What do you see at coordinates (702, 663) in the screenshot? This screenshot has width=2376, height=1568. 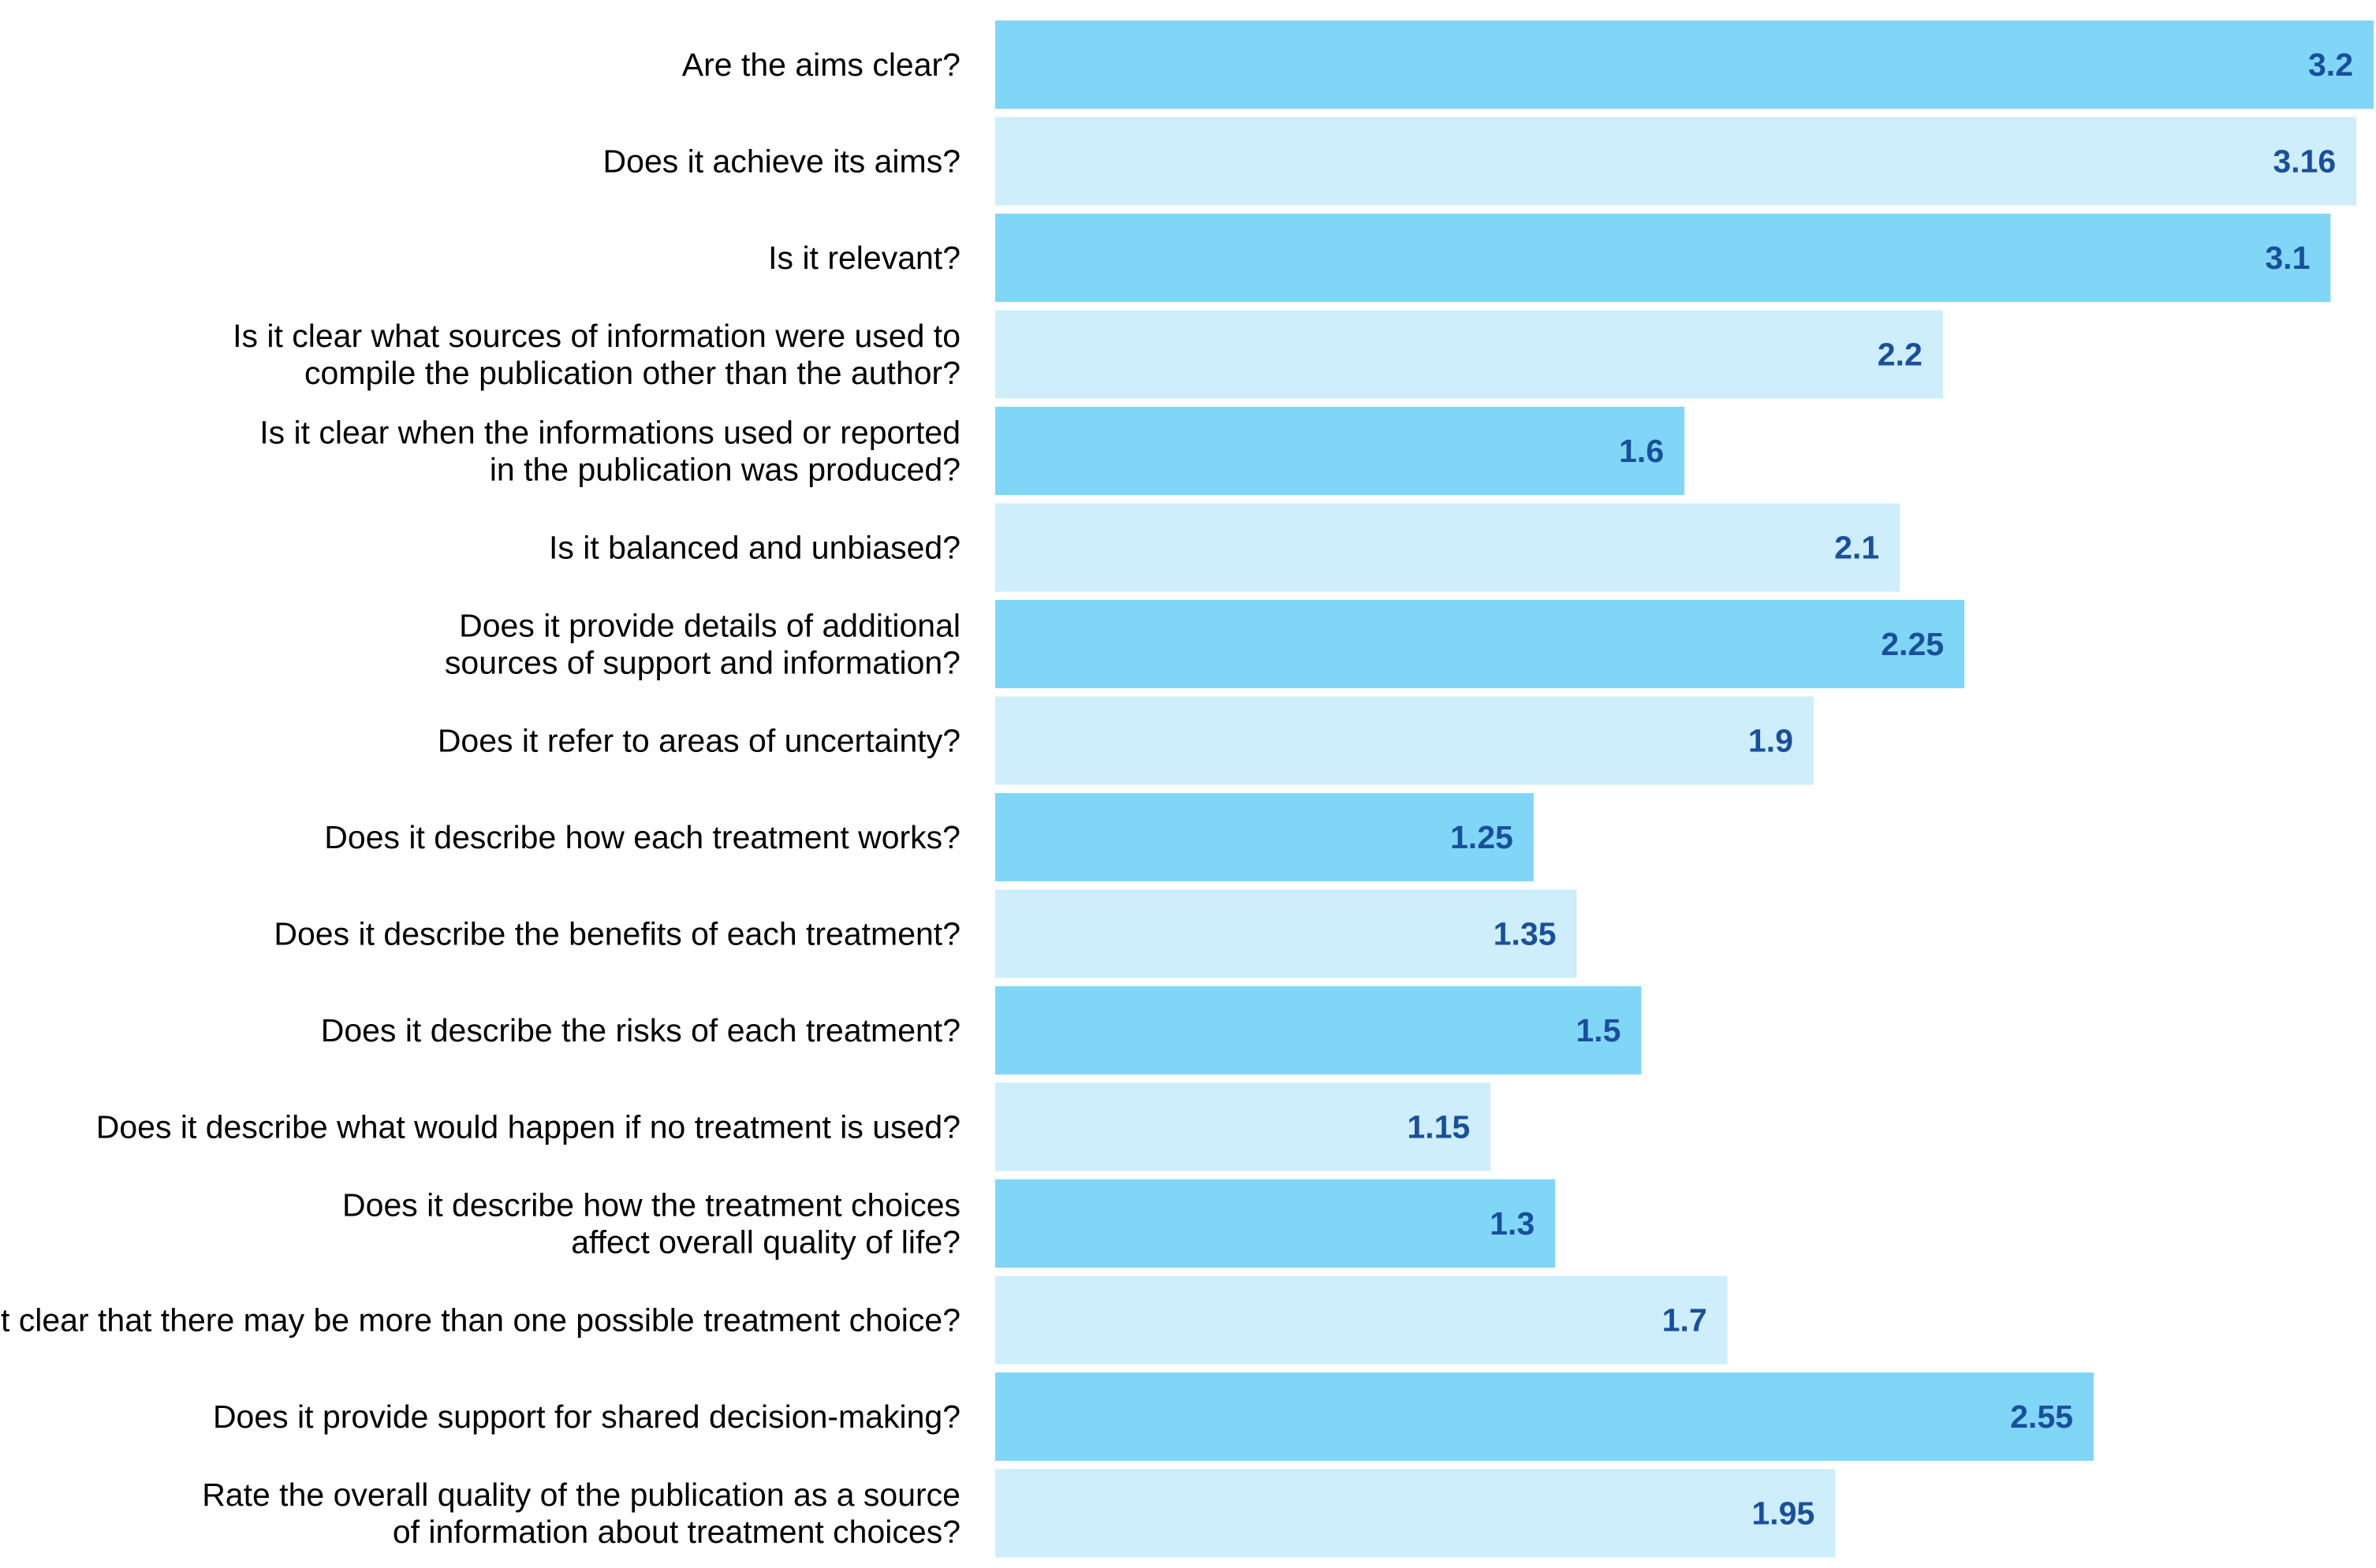 I see `category-label-line: sources of support and information?` at bounding box center [702, 663].